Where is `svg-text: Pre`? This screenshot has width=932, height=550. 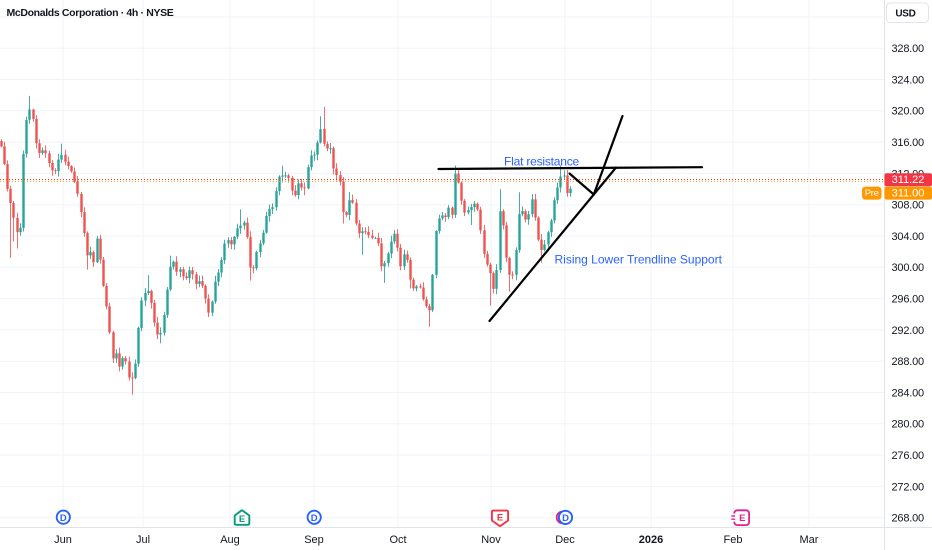
svg-text: Pre is located at coordinates (872, 193).